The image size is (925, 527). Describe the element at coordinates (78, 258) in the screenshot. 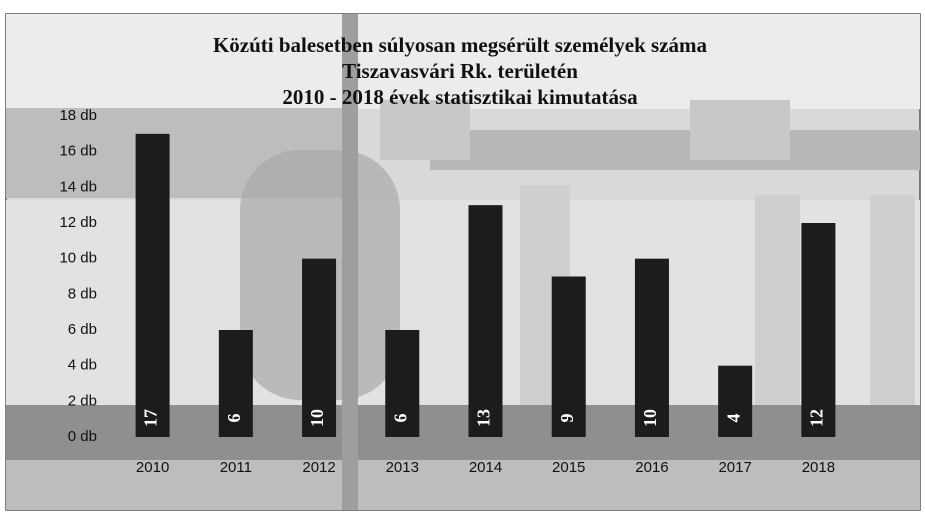

I see `y-tick-label: 10 db` at that location.